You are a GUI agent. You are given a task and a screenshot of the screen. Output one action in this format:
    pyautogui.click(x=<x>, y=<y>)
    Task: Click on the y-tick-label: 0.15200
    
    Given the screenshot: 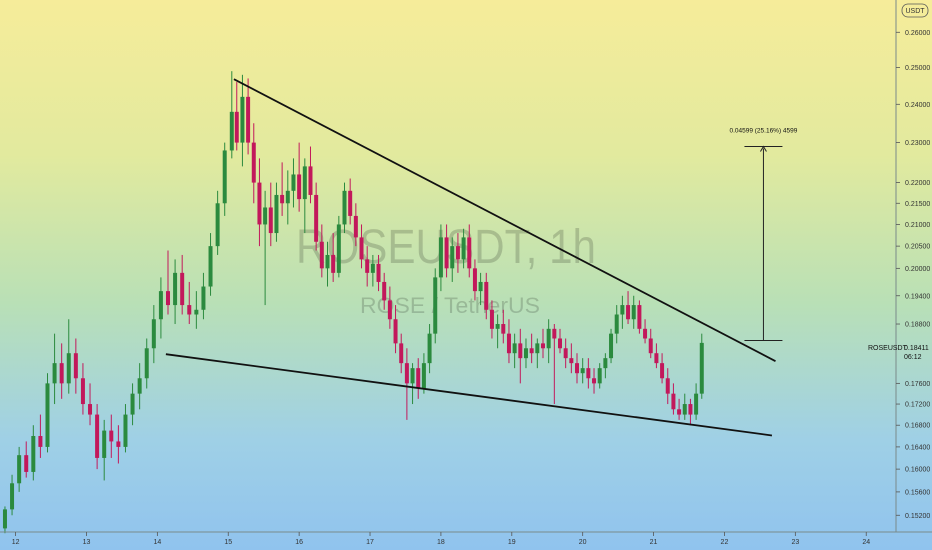 What is the action you would take?
    pyautogui.click(x=917, y=516)
    